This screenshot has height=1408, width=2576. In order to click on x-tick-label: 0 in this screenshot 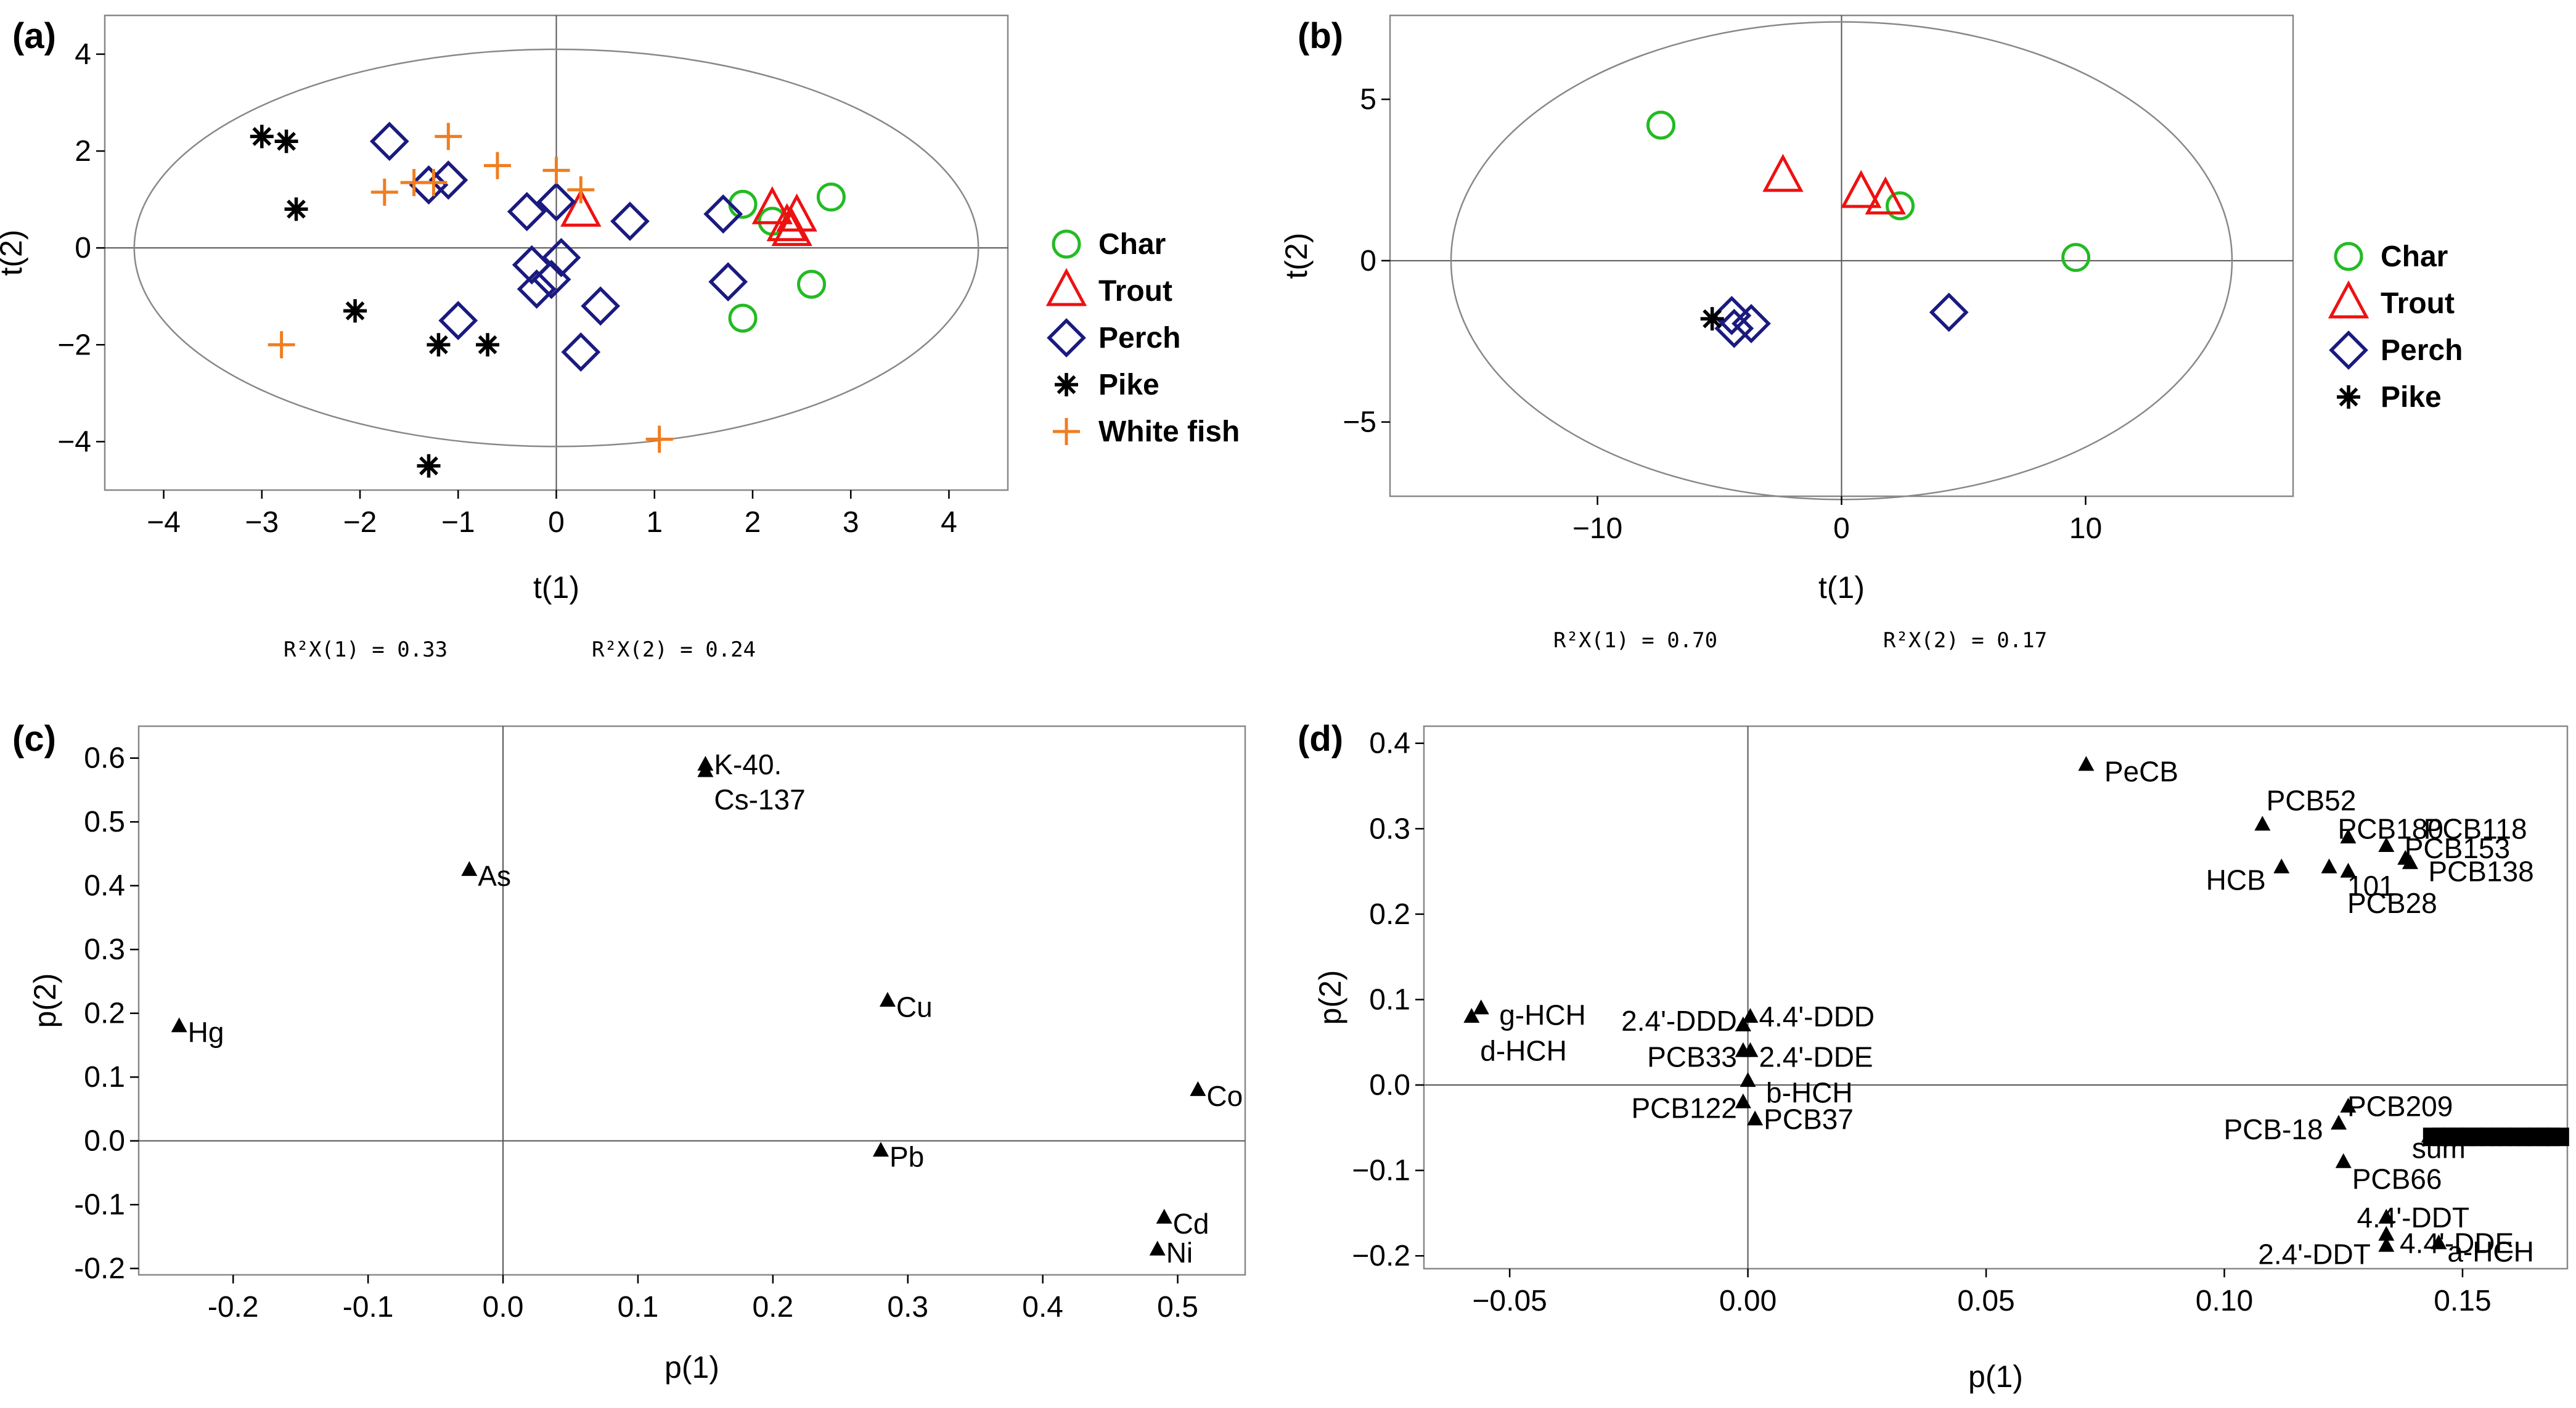, I will do `click(1841, 528)`.